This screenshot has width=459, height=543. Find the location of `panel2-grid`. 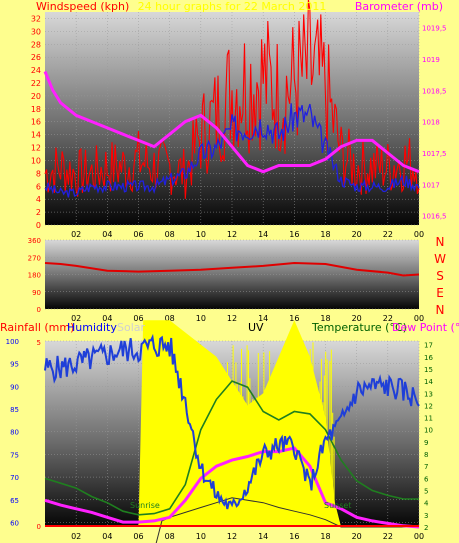

panel2-grid is located at coordinates (232, 274).